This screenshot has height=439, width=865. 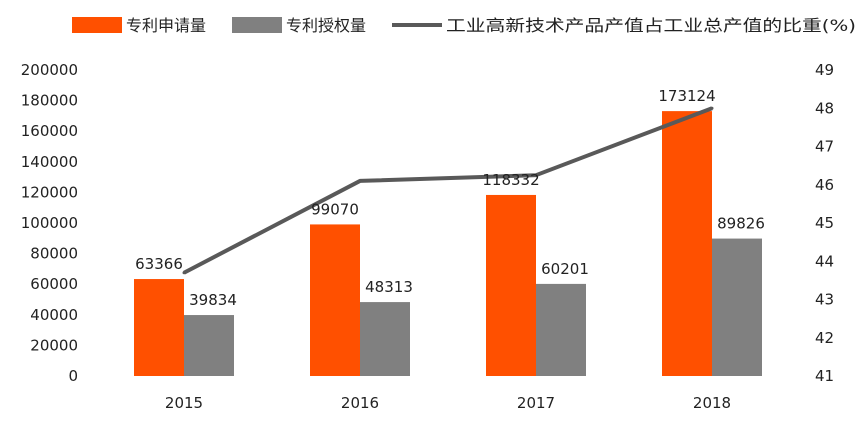 What do you see at coordinates (687, 244) in the screenshot?
I see `bar-applications-2018` at bounding box center [687, 244].